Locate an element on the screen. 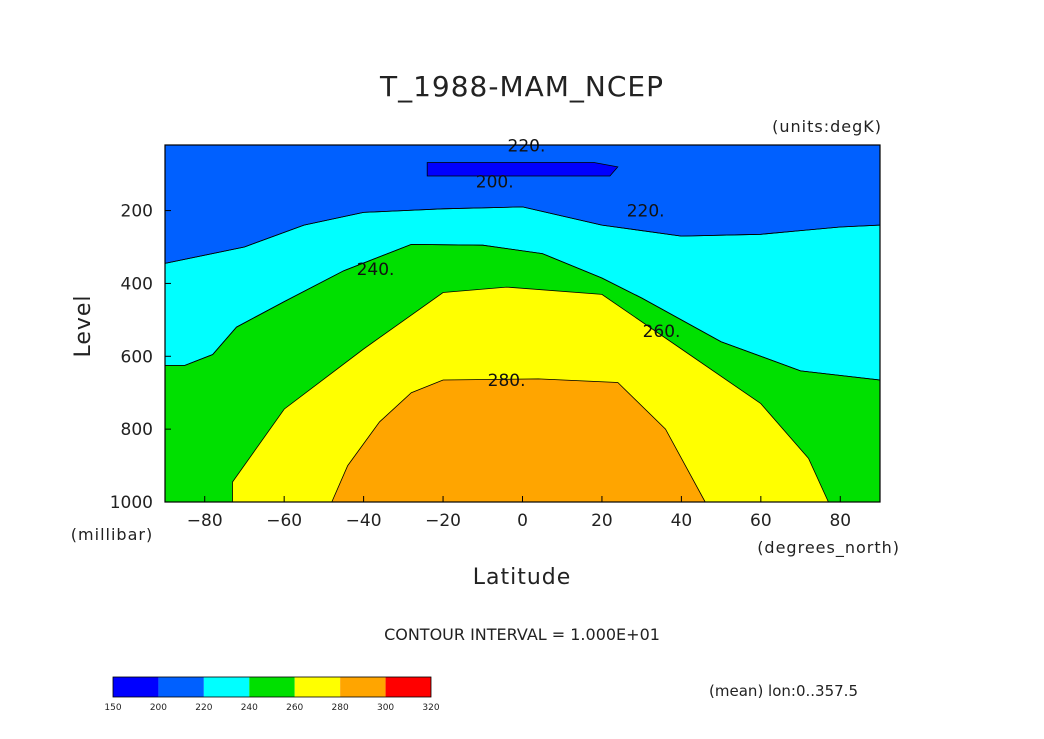 Image resolution: width=1044 pixels, height=739 pixels. y-axis-ticks: 200 400 600 800 1000 is located at coordinates (140, 357).